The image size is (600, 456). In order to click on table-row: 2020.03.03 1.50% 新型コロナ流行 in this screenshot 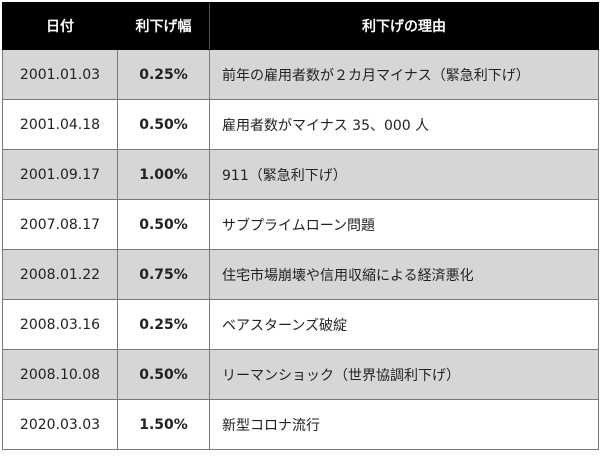, I will do `click(300, 424)`.